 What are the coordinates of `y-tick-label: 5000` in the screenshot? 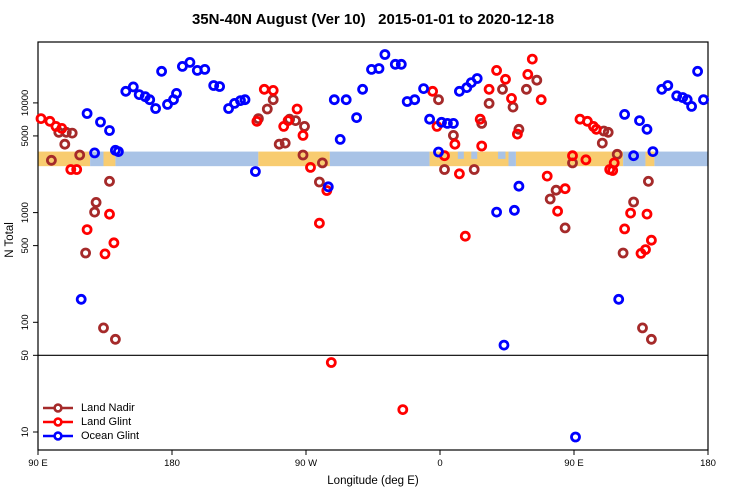 It's located at (25, 135).